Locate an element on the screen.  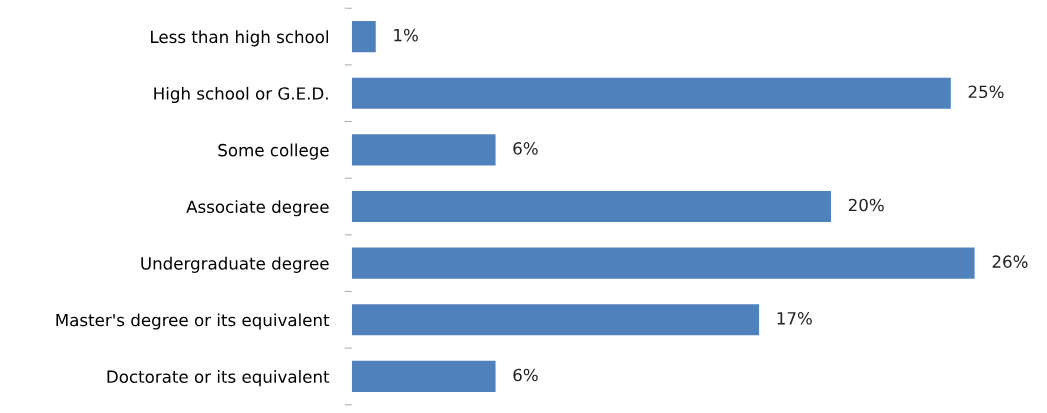
data-label: 25% is located at coordinates (986, 92).